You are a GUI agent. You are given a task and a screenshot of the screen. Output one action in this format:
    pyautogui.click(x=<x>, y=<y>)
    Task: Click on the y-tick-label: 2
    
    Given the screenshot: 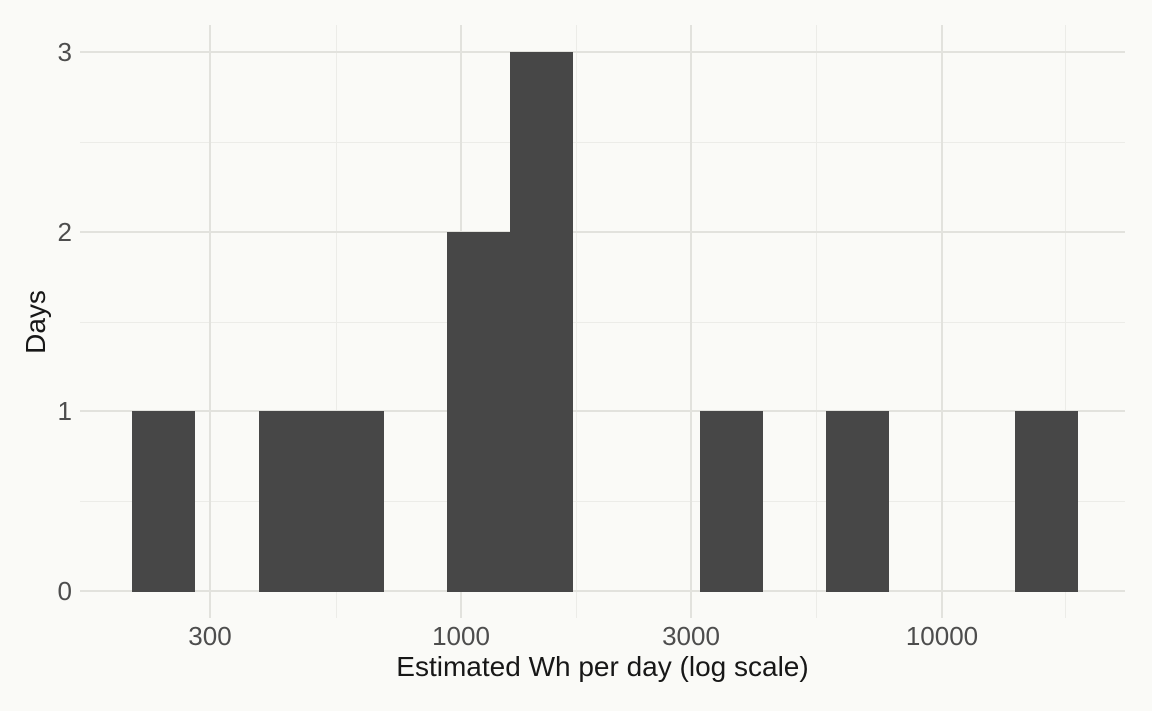 What is the action you would take?
    pyautogui.click(x=64, y=232)
    